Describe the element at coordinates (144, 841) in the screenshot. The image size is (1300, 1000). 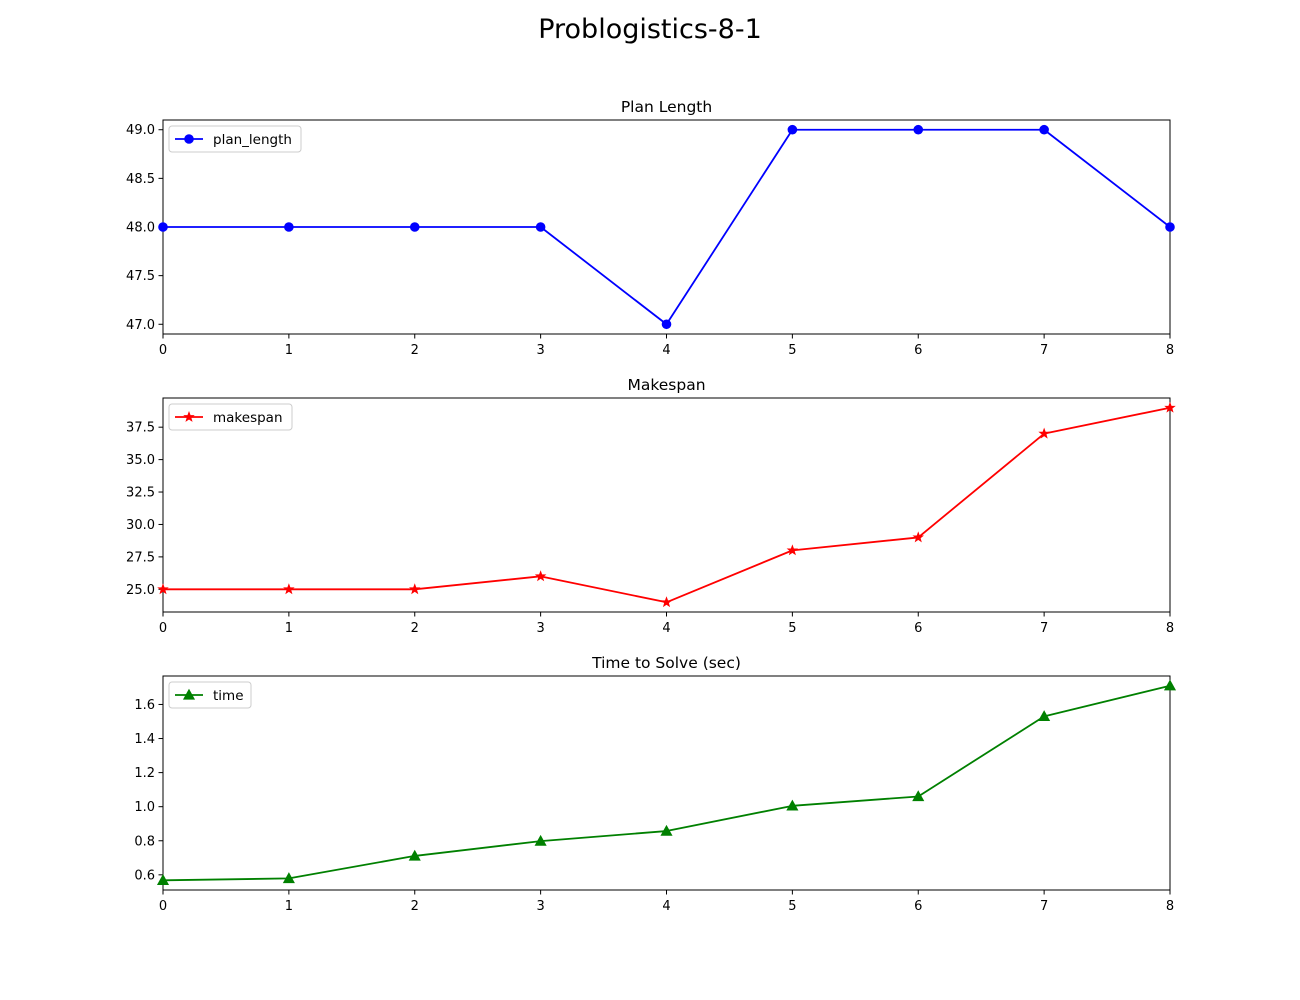
I see `y-tick-label: 0.8` at that location.